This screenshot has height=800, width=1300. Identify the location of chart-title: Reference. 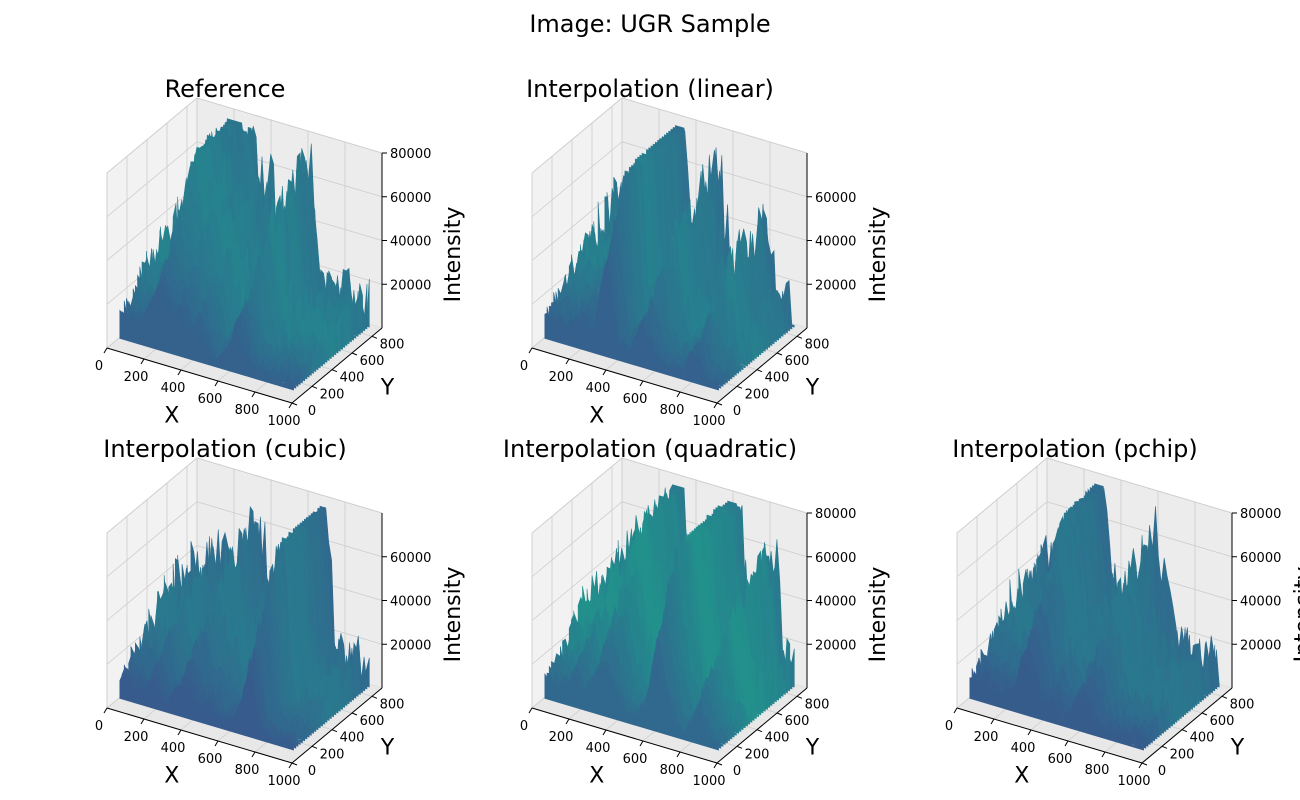
(225, 89).